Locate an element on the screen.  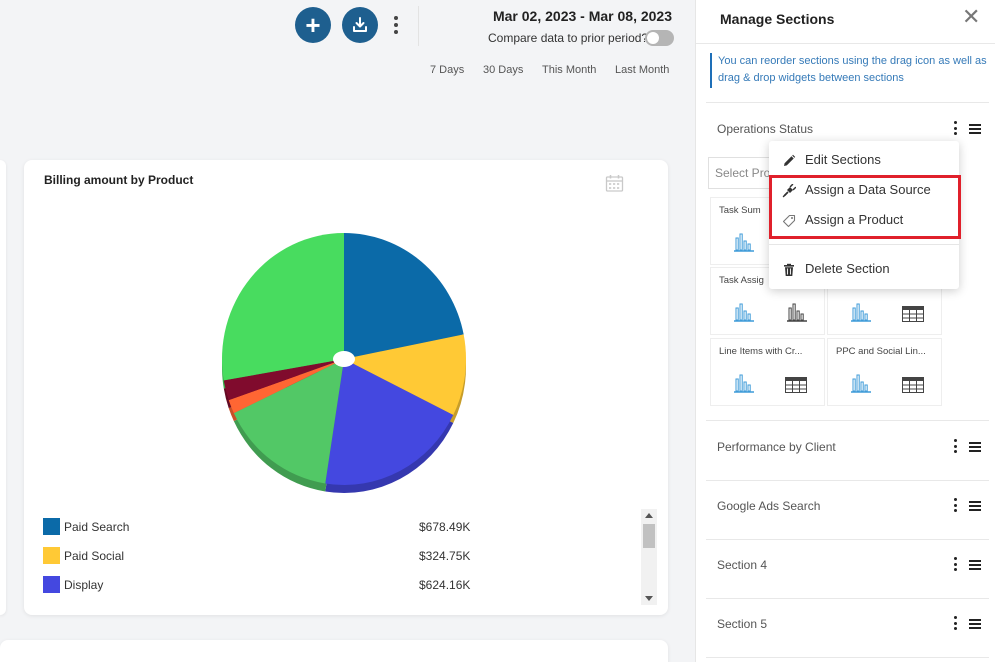
pie-slice-paid-search is located at coordinates (404, 296).